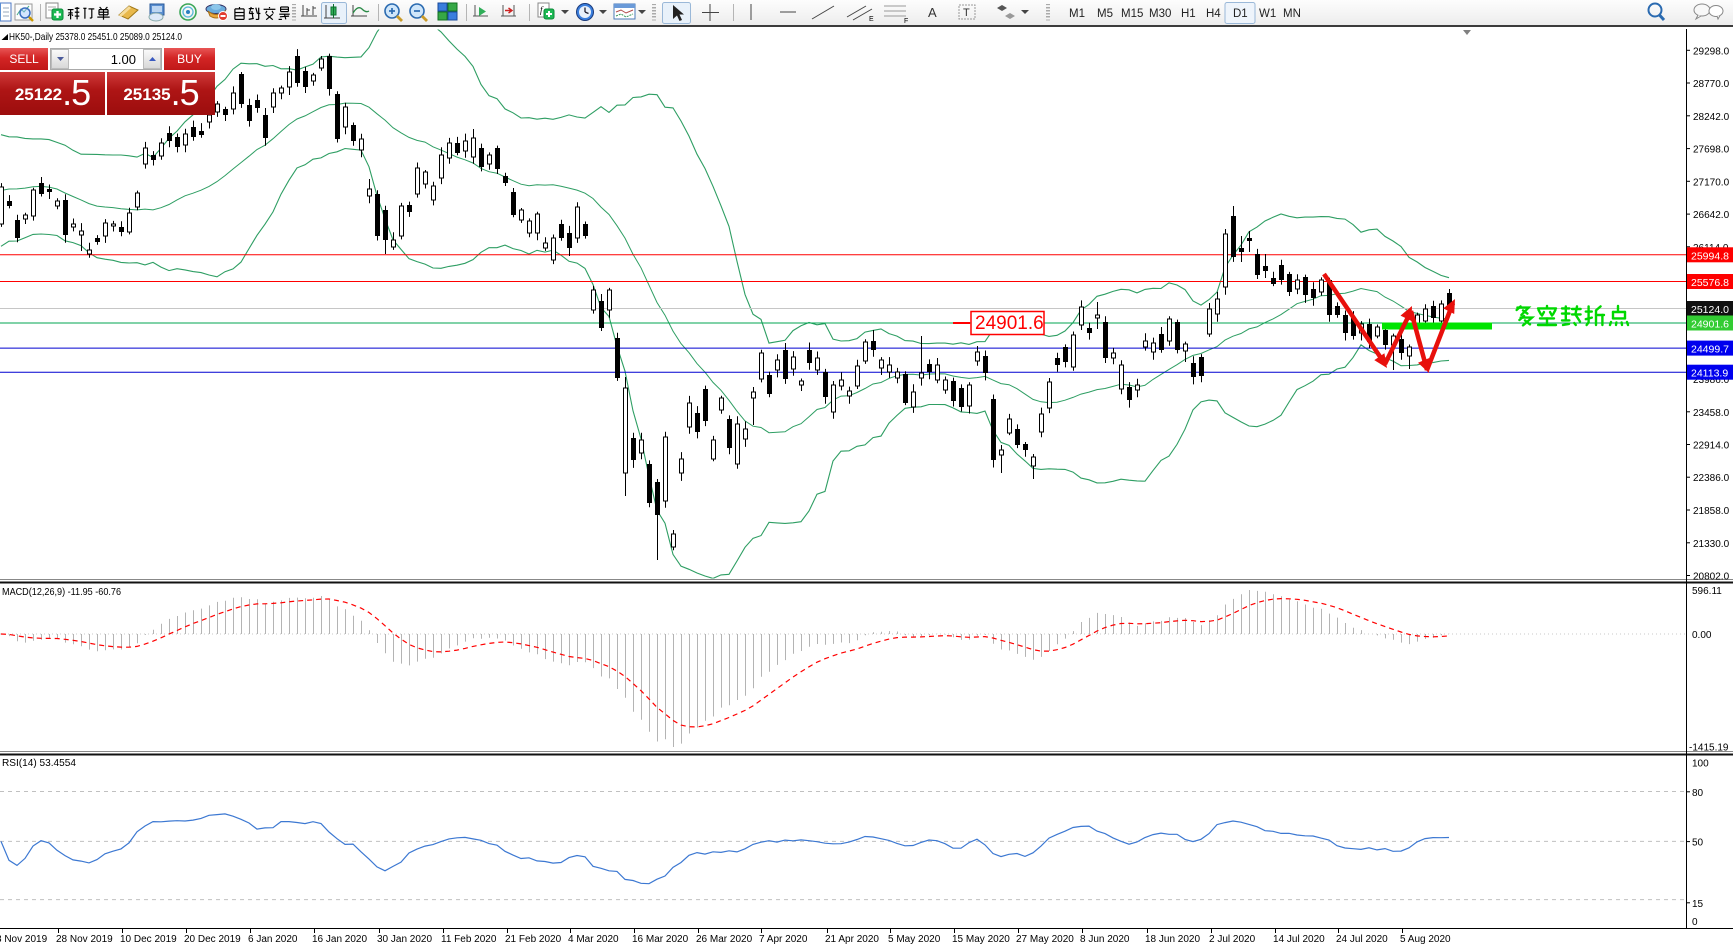  Describe the element at coordinates (966, 13) in the screenshot. I see `svg-text: T` at that location.